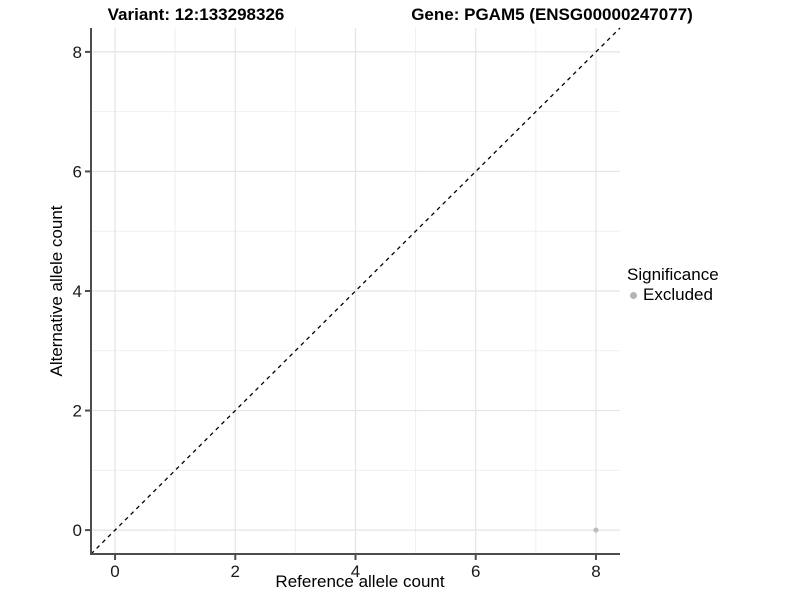 This screenshot has width=800, height=600. Describe the element at coordinates (77, 171) in the screenshot. I see `y-tick-label: 6` at that location.